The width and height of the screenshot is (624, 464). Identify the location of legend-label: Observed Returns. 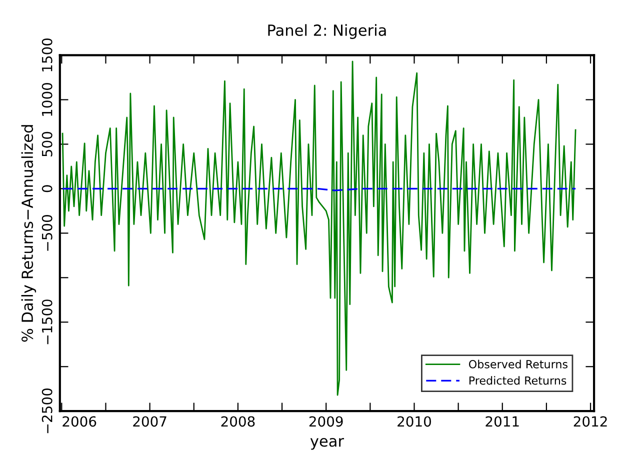
(518, 364).